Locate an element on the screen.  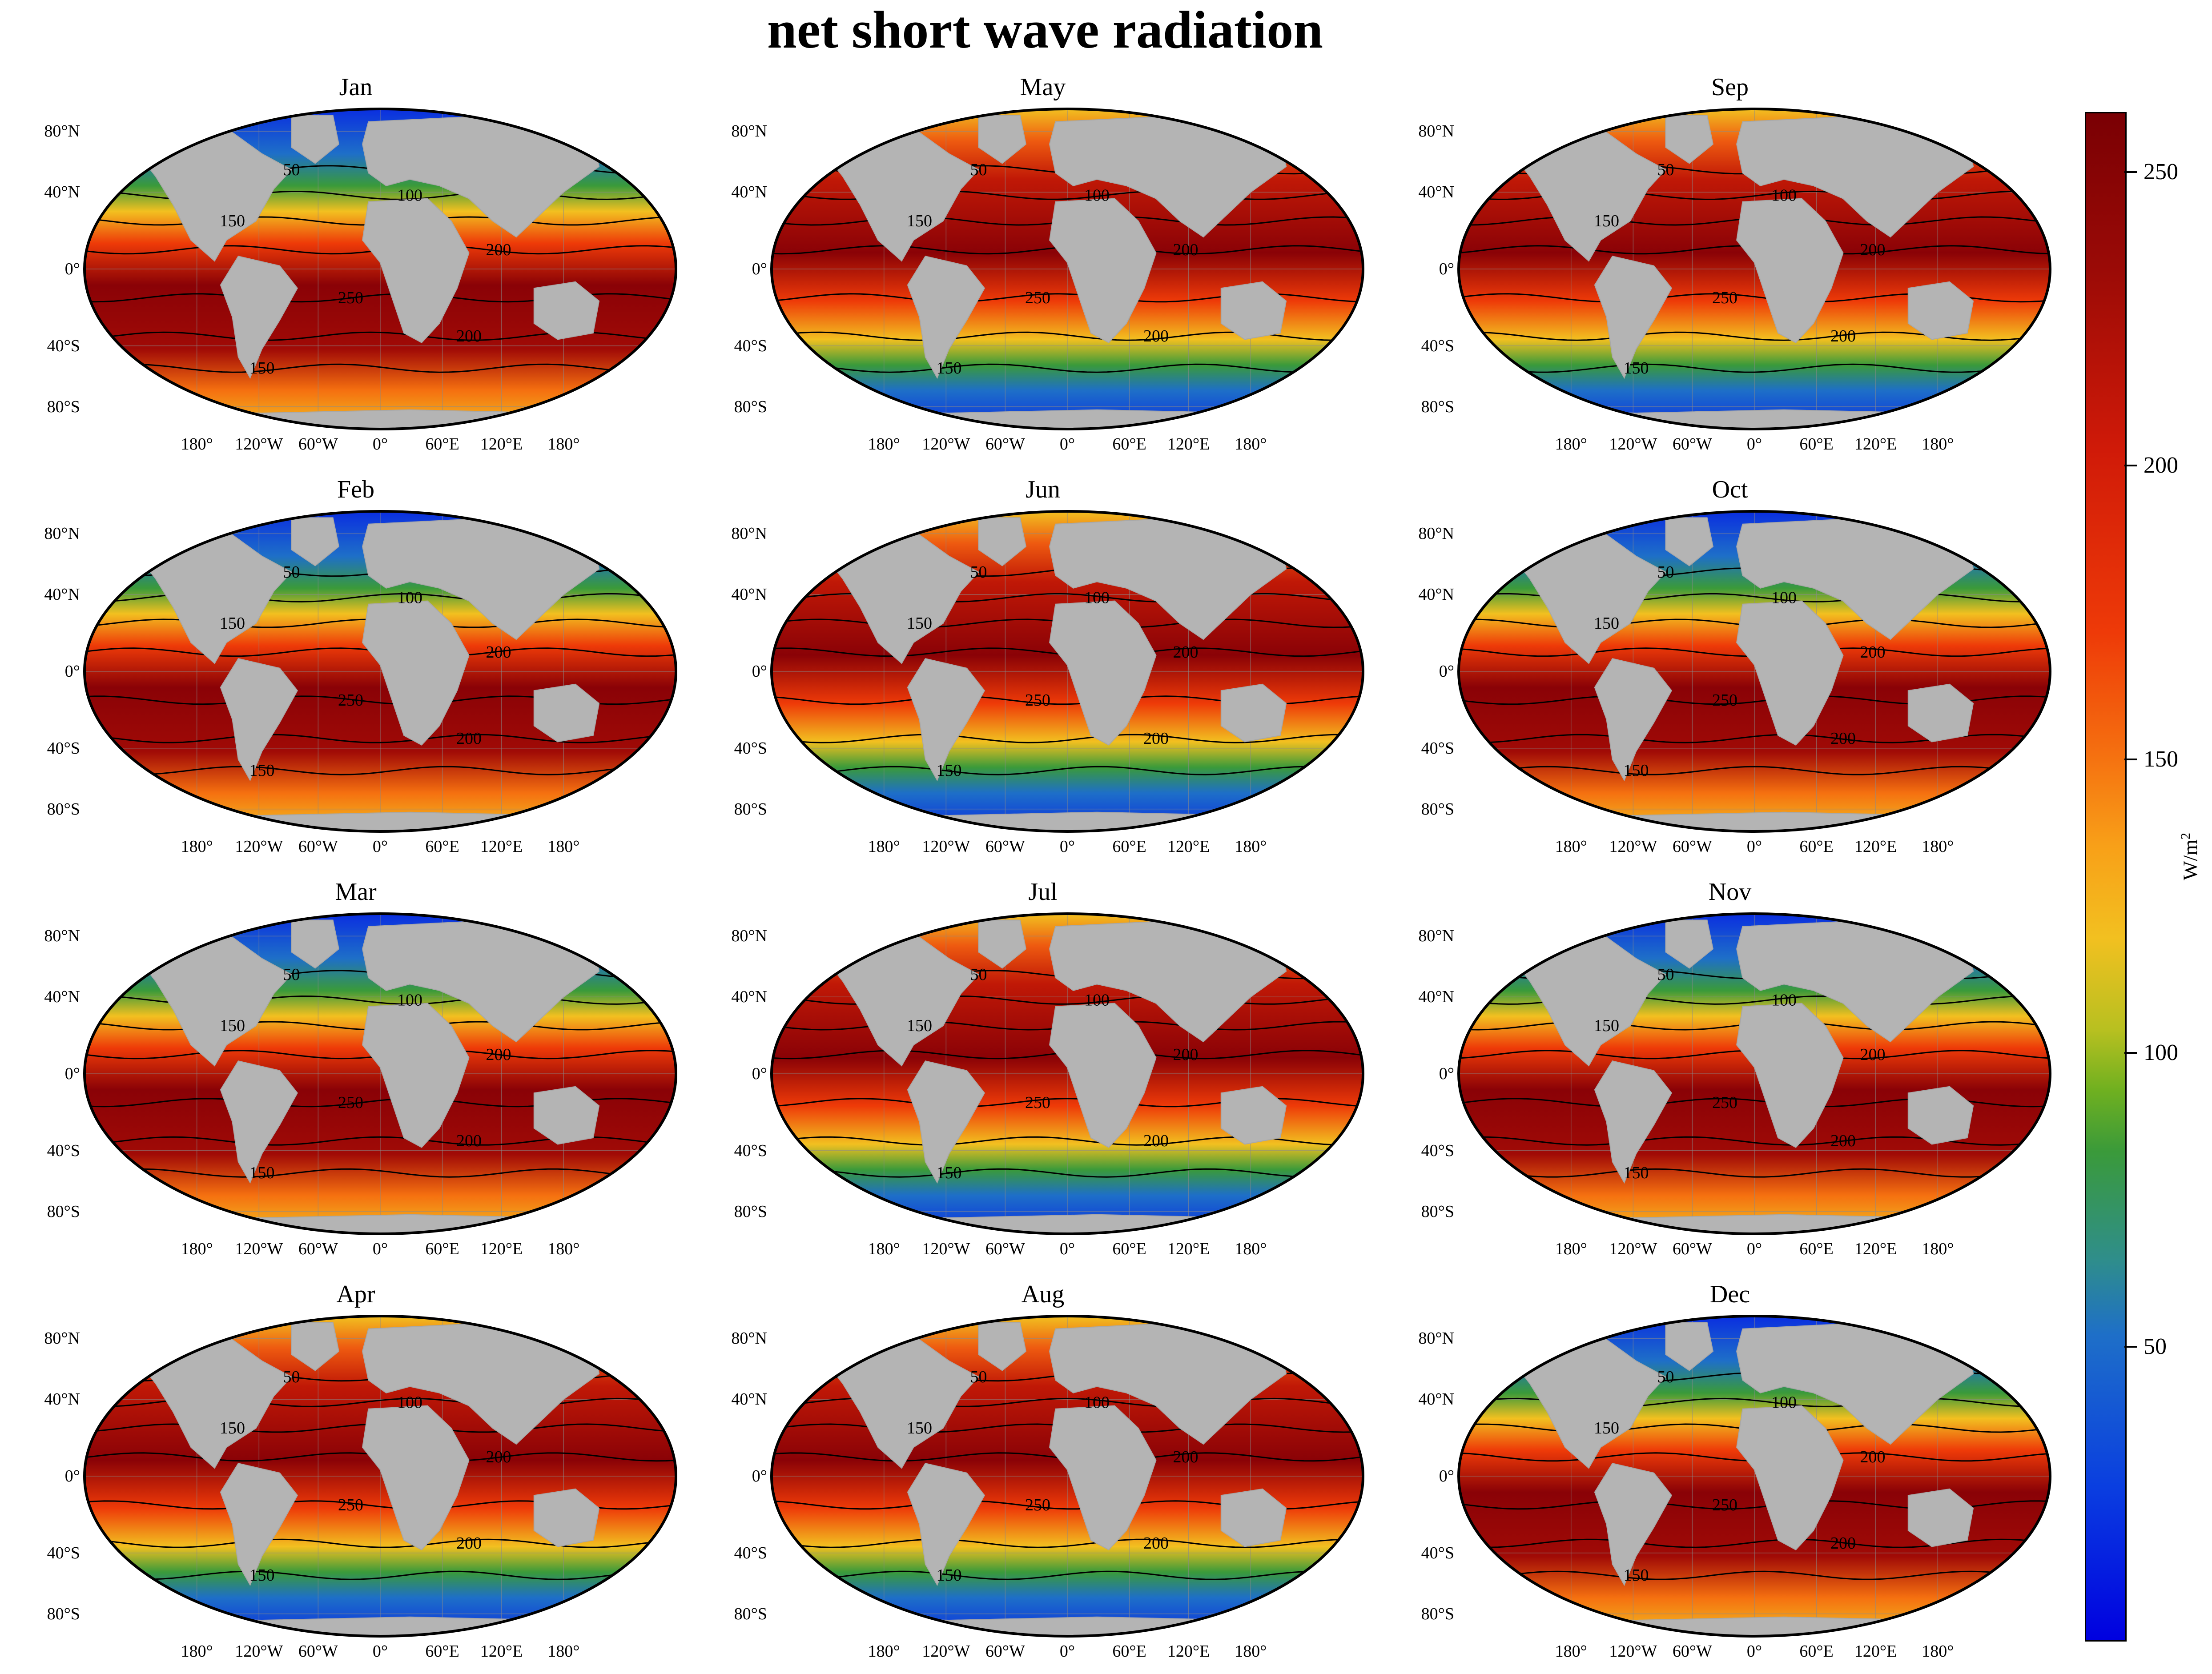
panel-title: May is located at coordinates (1043, 87).